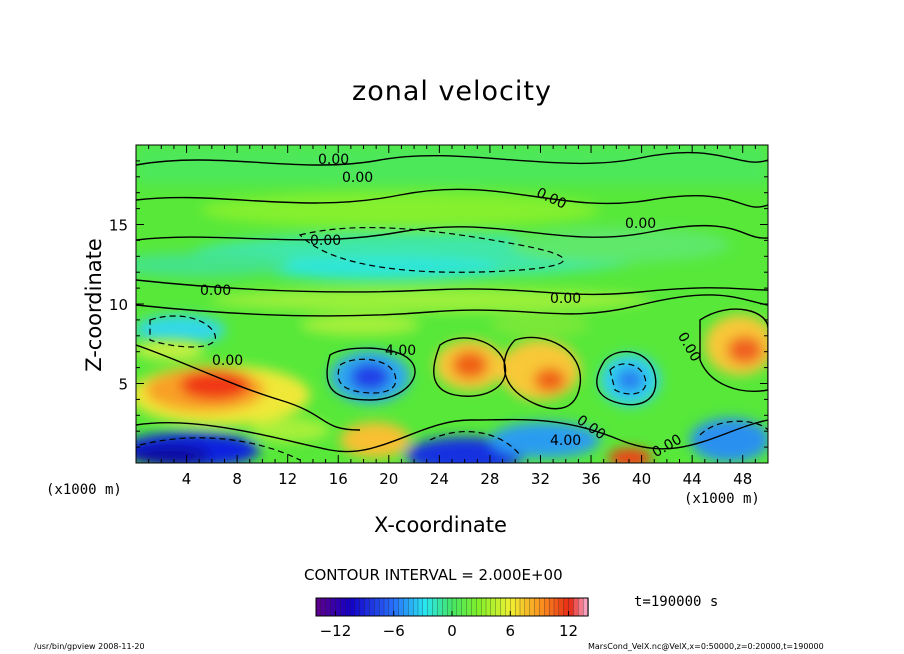 This screenshot has height=654, width=904. I want to click on x-axis-label: X-coordinate, so click(440, 525).